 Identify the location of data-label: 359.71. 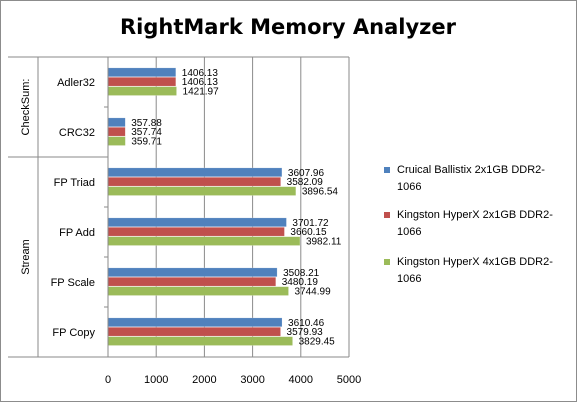
(146, 142).